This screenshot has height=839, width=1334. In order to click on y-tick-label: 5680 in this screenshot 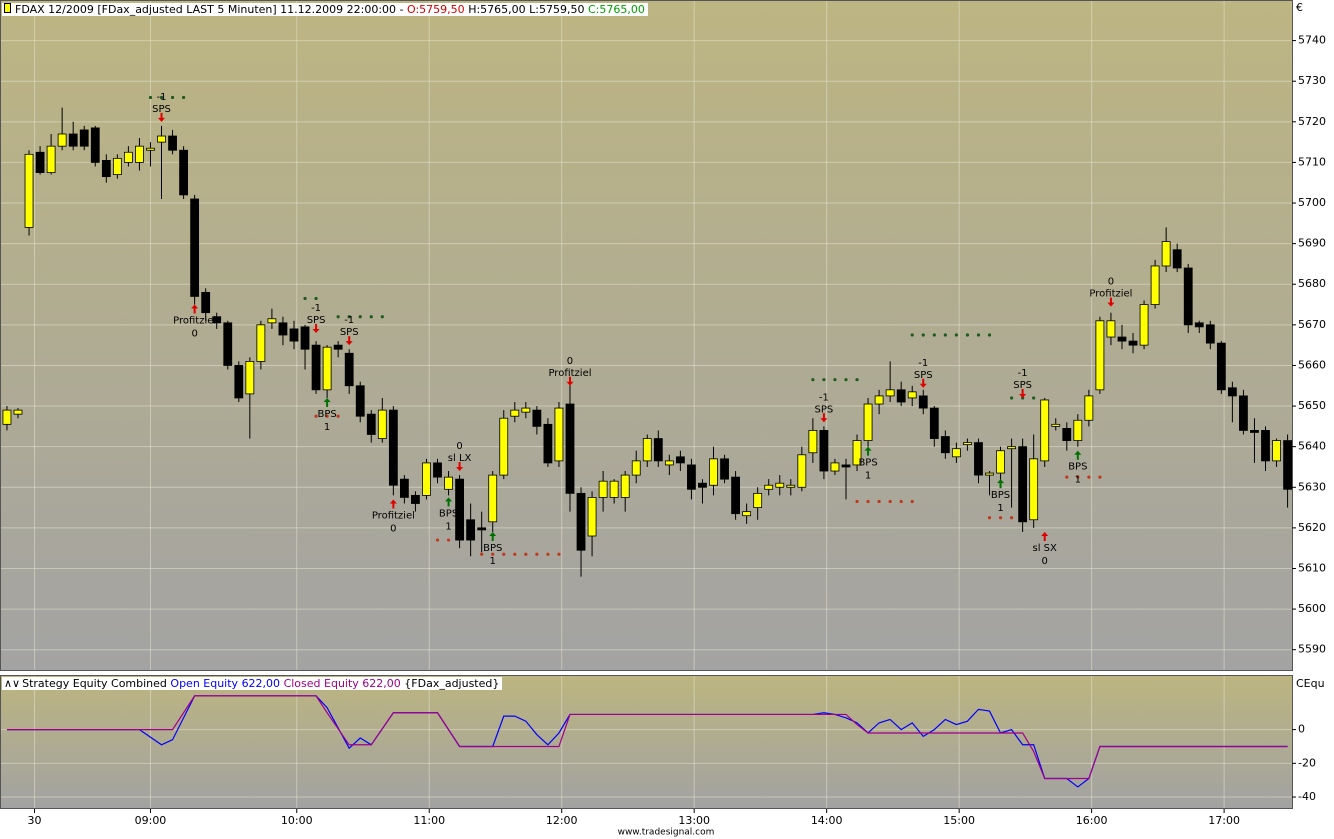, I will do `click(1312, 283)`.